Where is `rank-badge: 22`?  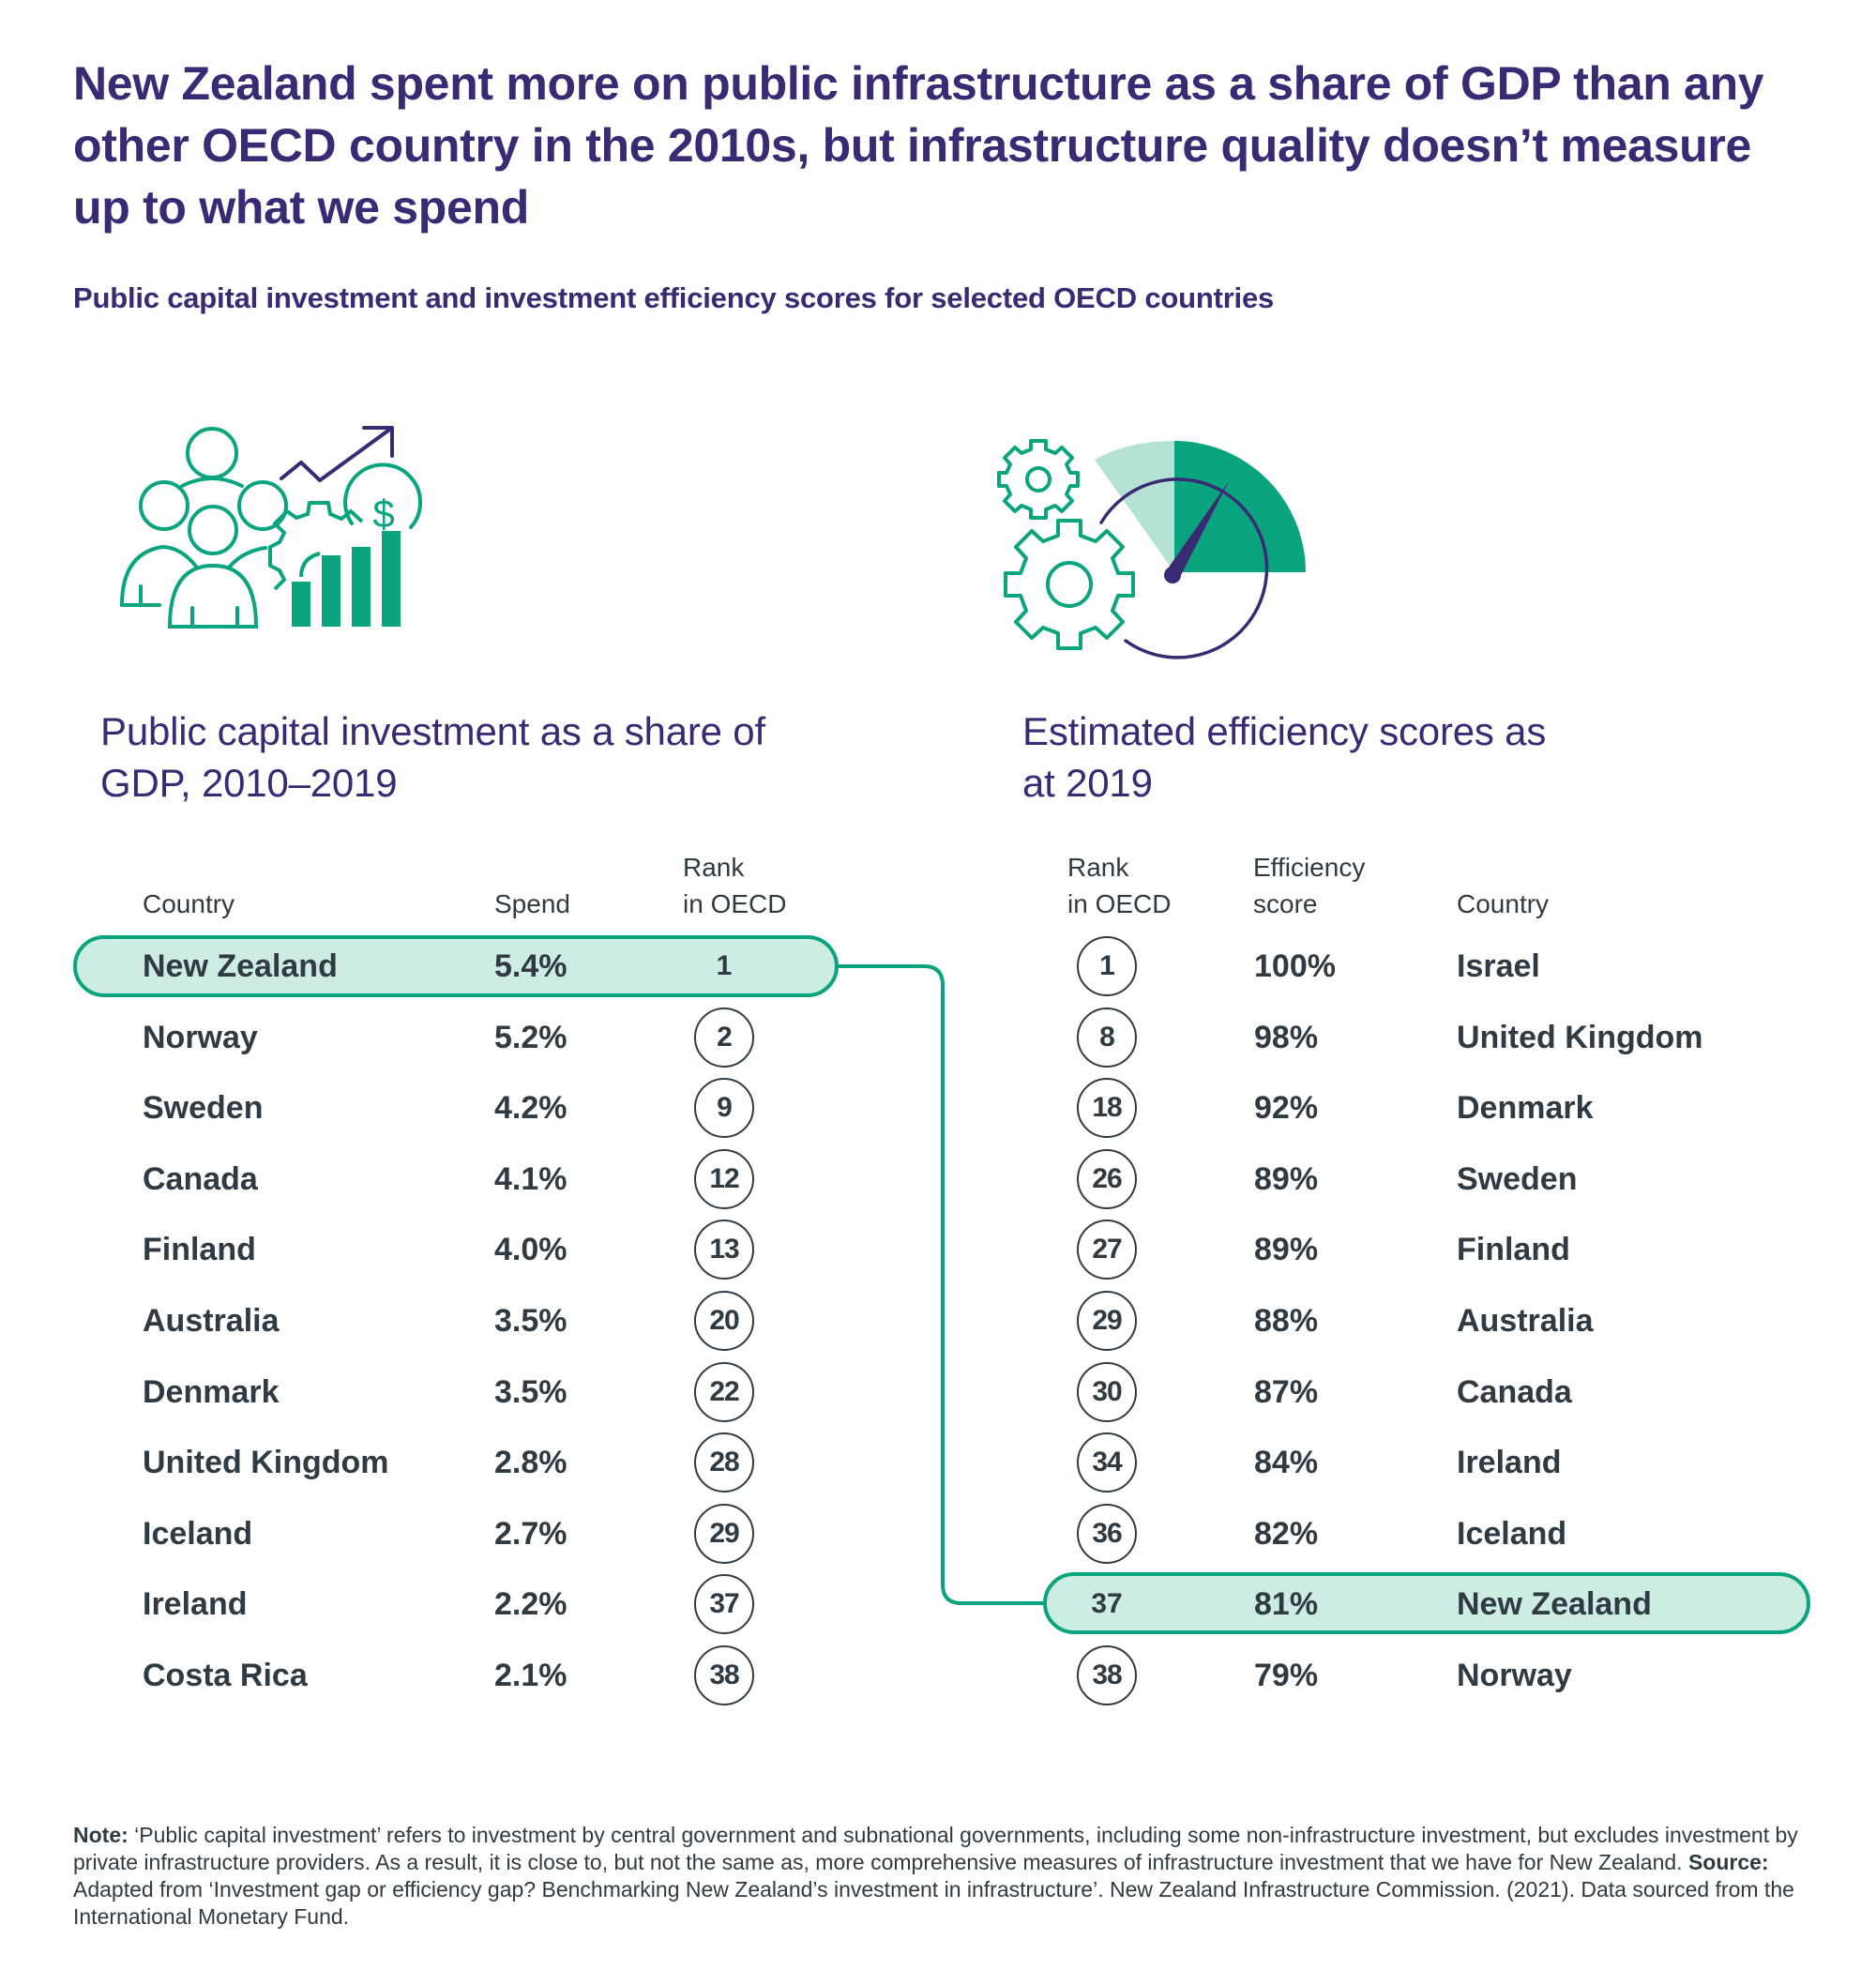
rank-badge: 22 is located at coordinates (724, 1391).